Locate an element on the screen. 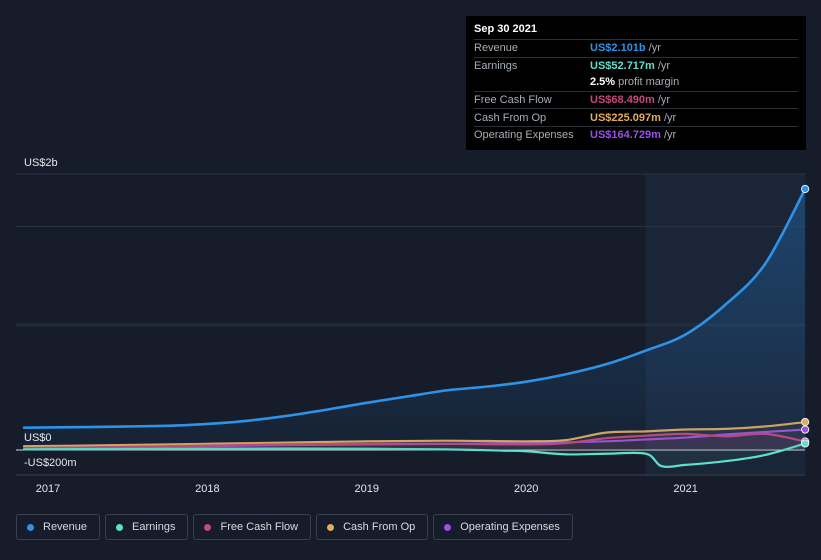  legend-label: Operating Expenses is located at coordinates (510, 527).